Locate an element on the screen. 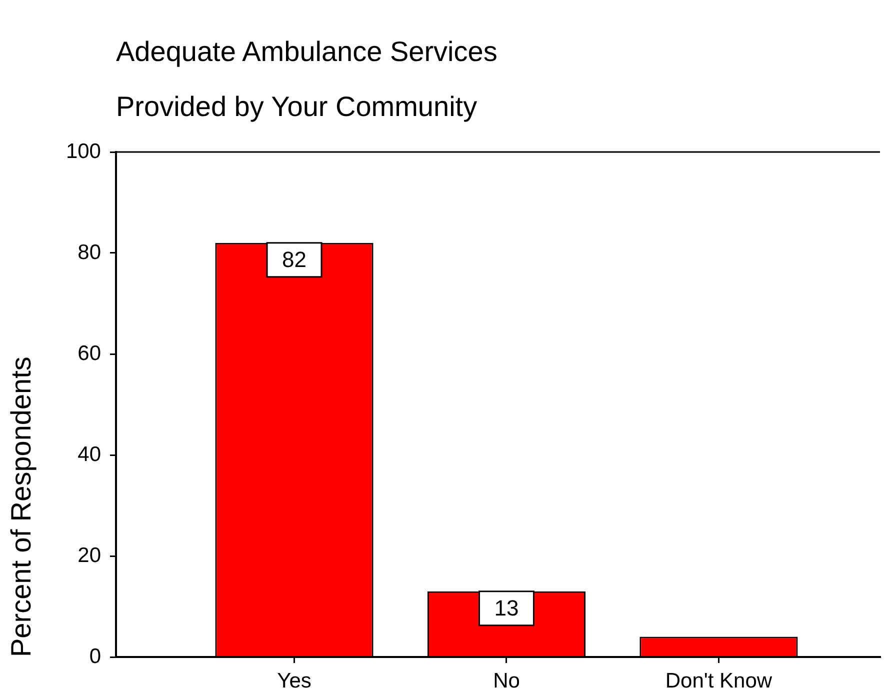 The height and width of the screenshot is (694, 886). x-tick-label: Yes is located at coordinates (294, 680).